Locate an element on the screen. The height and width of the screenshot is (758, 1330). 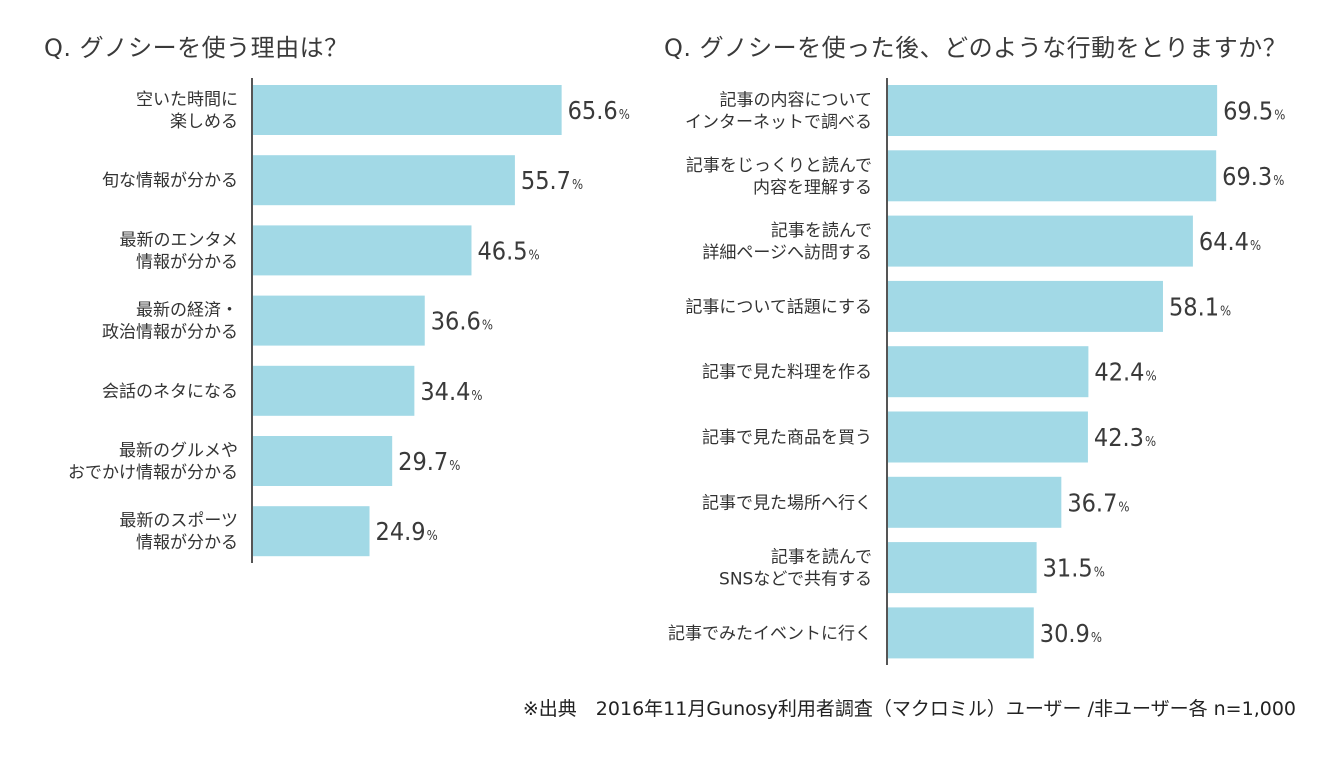
right-category-label: 内容を理解する is located at coordinates (812, 188).